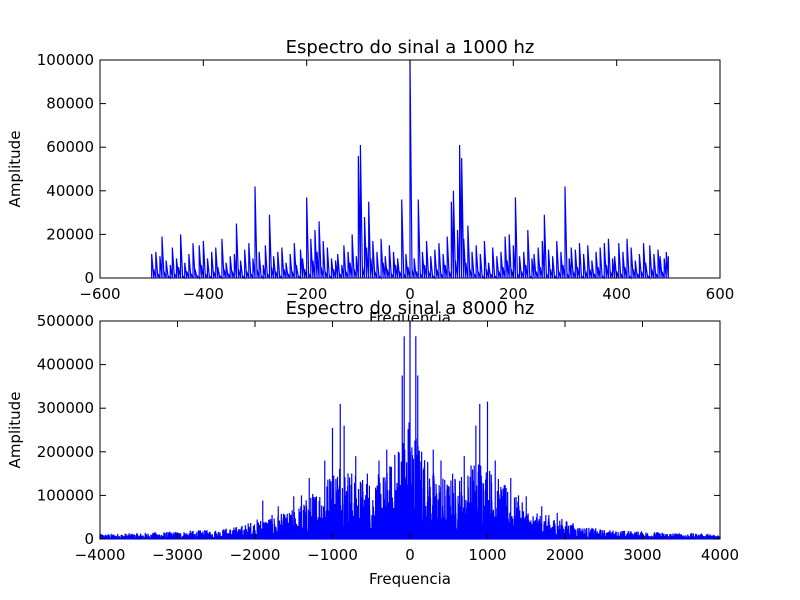 The height and width of the screenshot is (600, 800). I want to click on x-tick-label: 3000, so click(642, 555).